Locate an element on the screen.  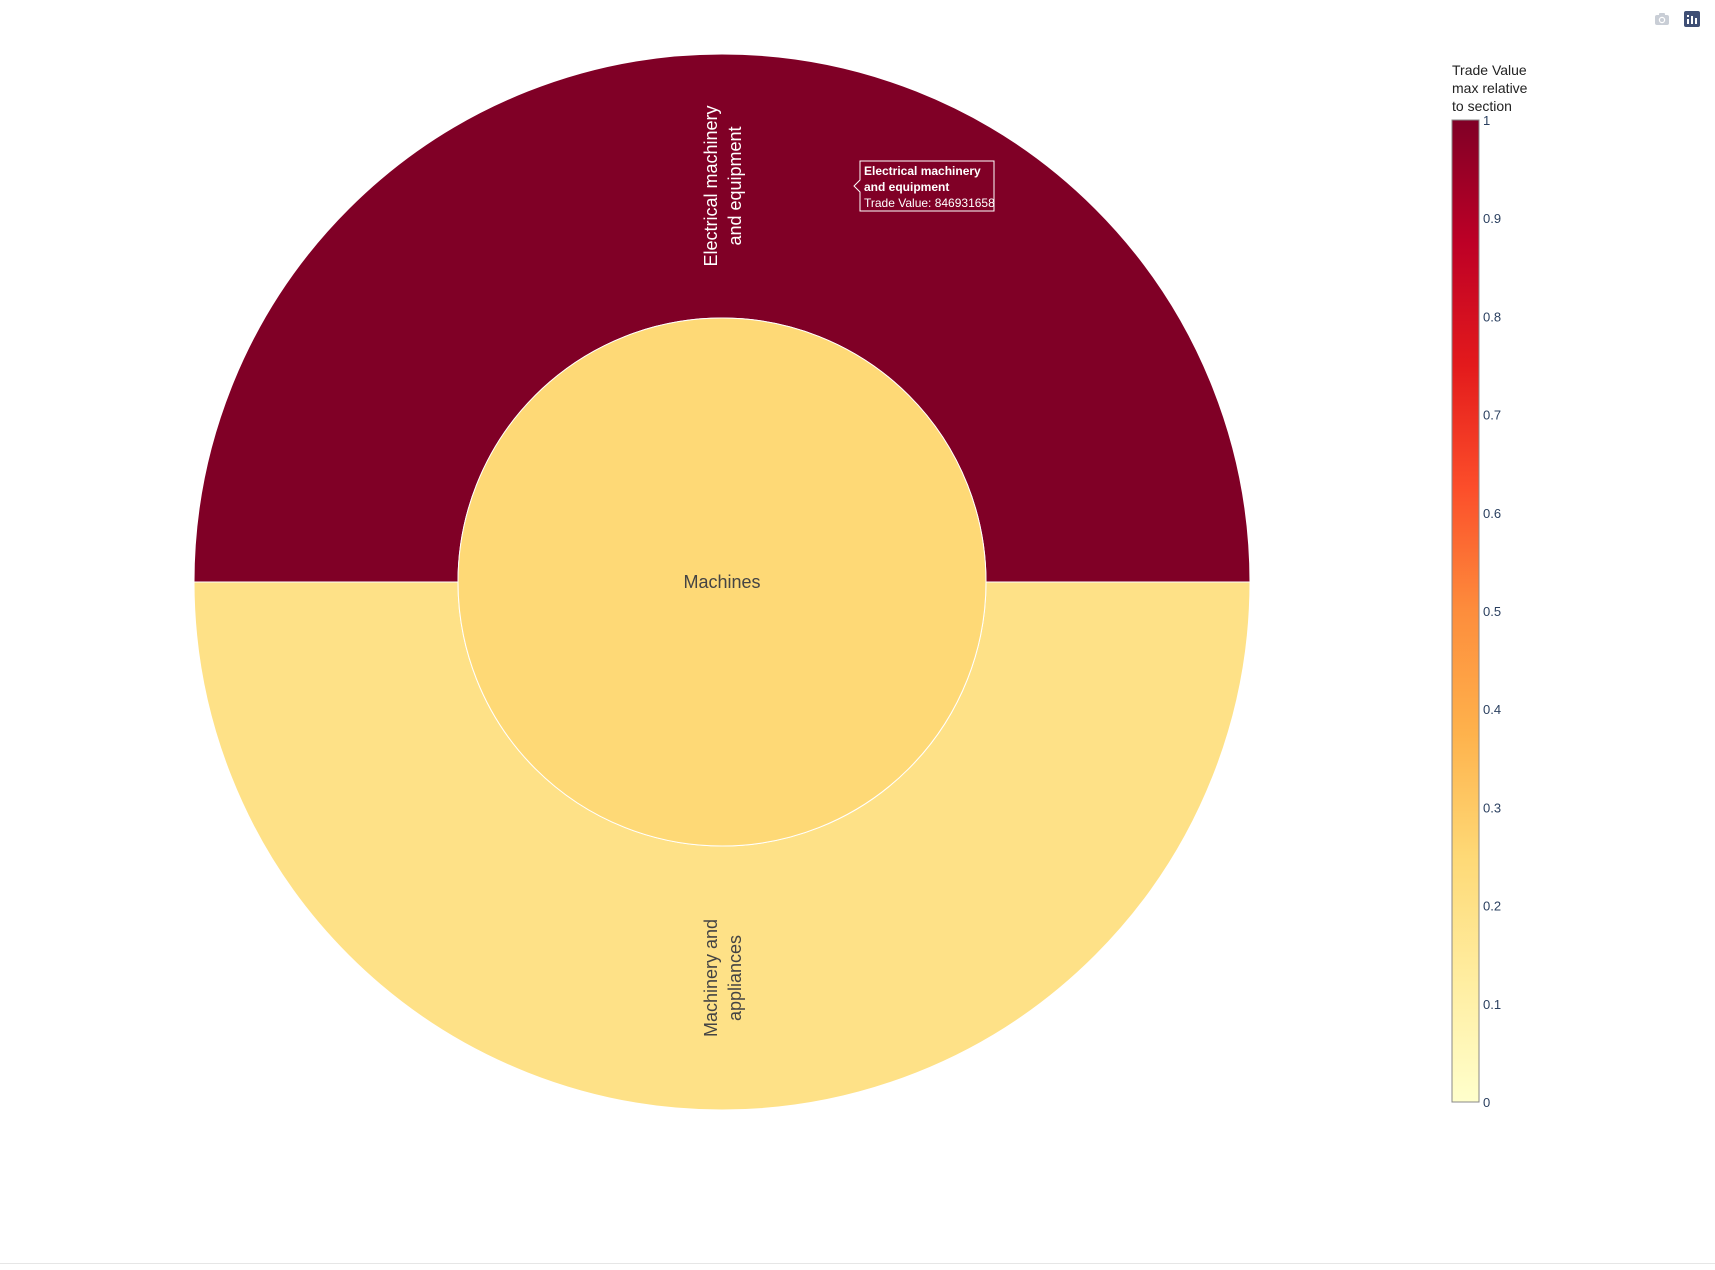
colorbar-title: Trade Value max relative to section is located at coordinates (1490, 88).